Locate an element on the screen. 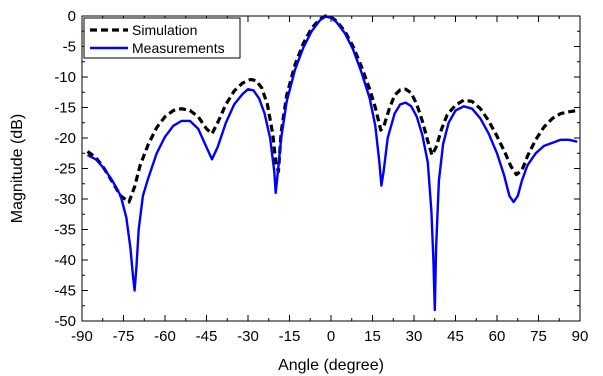 This screenshot has width=603, height=376. x-tick-label: -75 is located at coordinates (124, 336).